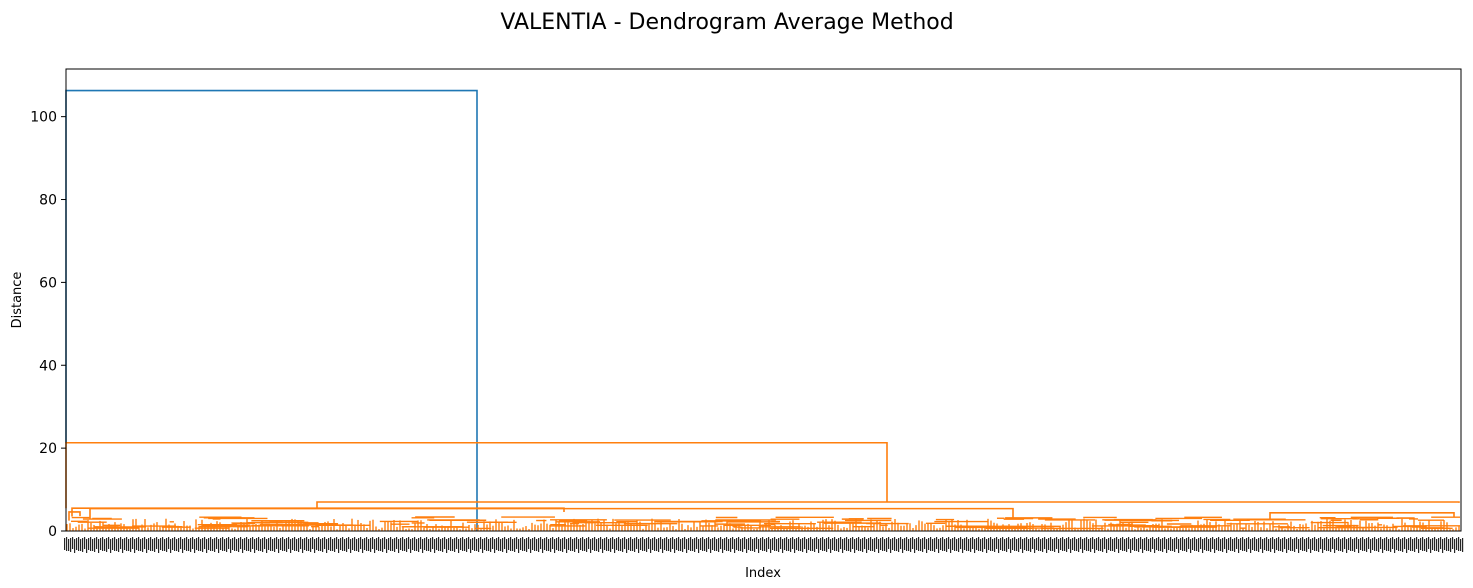 This screenshot has height=588, width=1473. I want to click on y-tick-label: 20, so click(48, 449).